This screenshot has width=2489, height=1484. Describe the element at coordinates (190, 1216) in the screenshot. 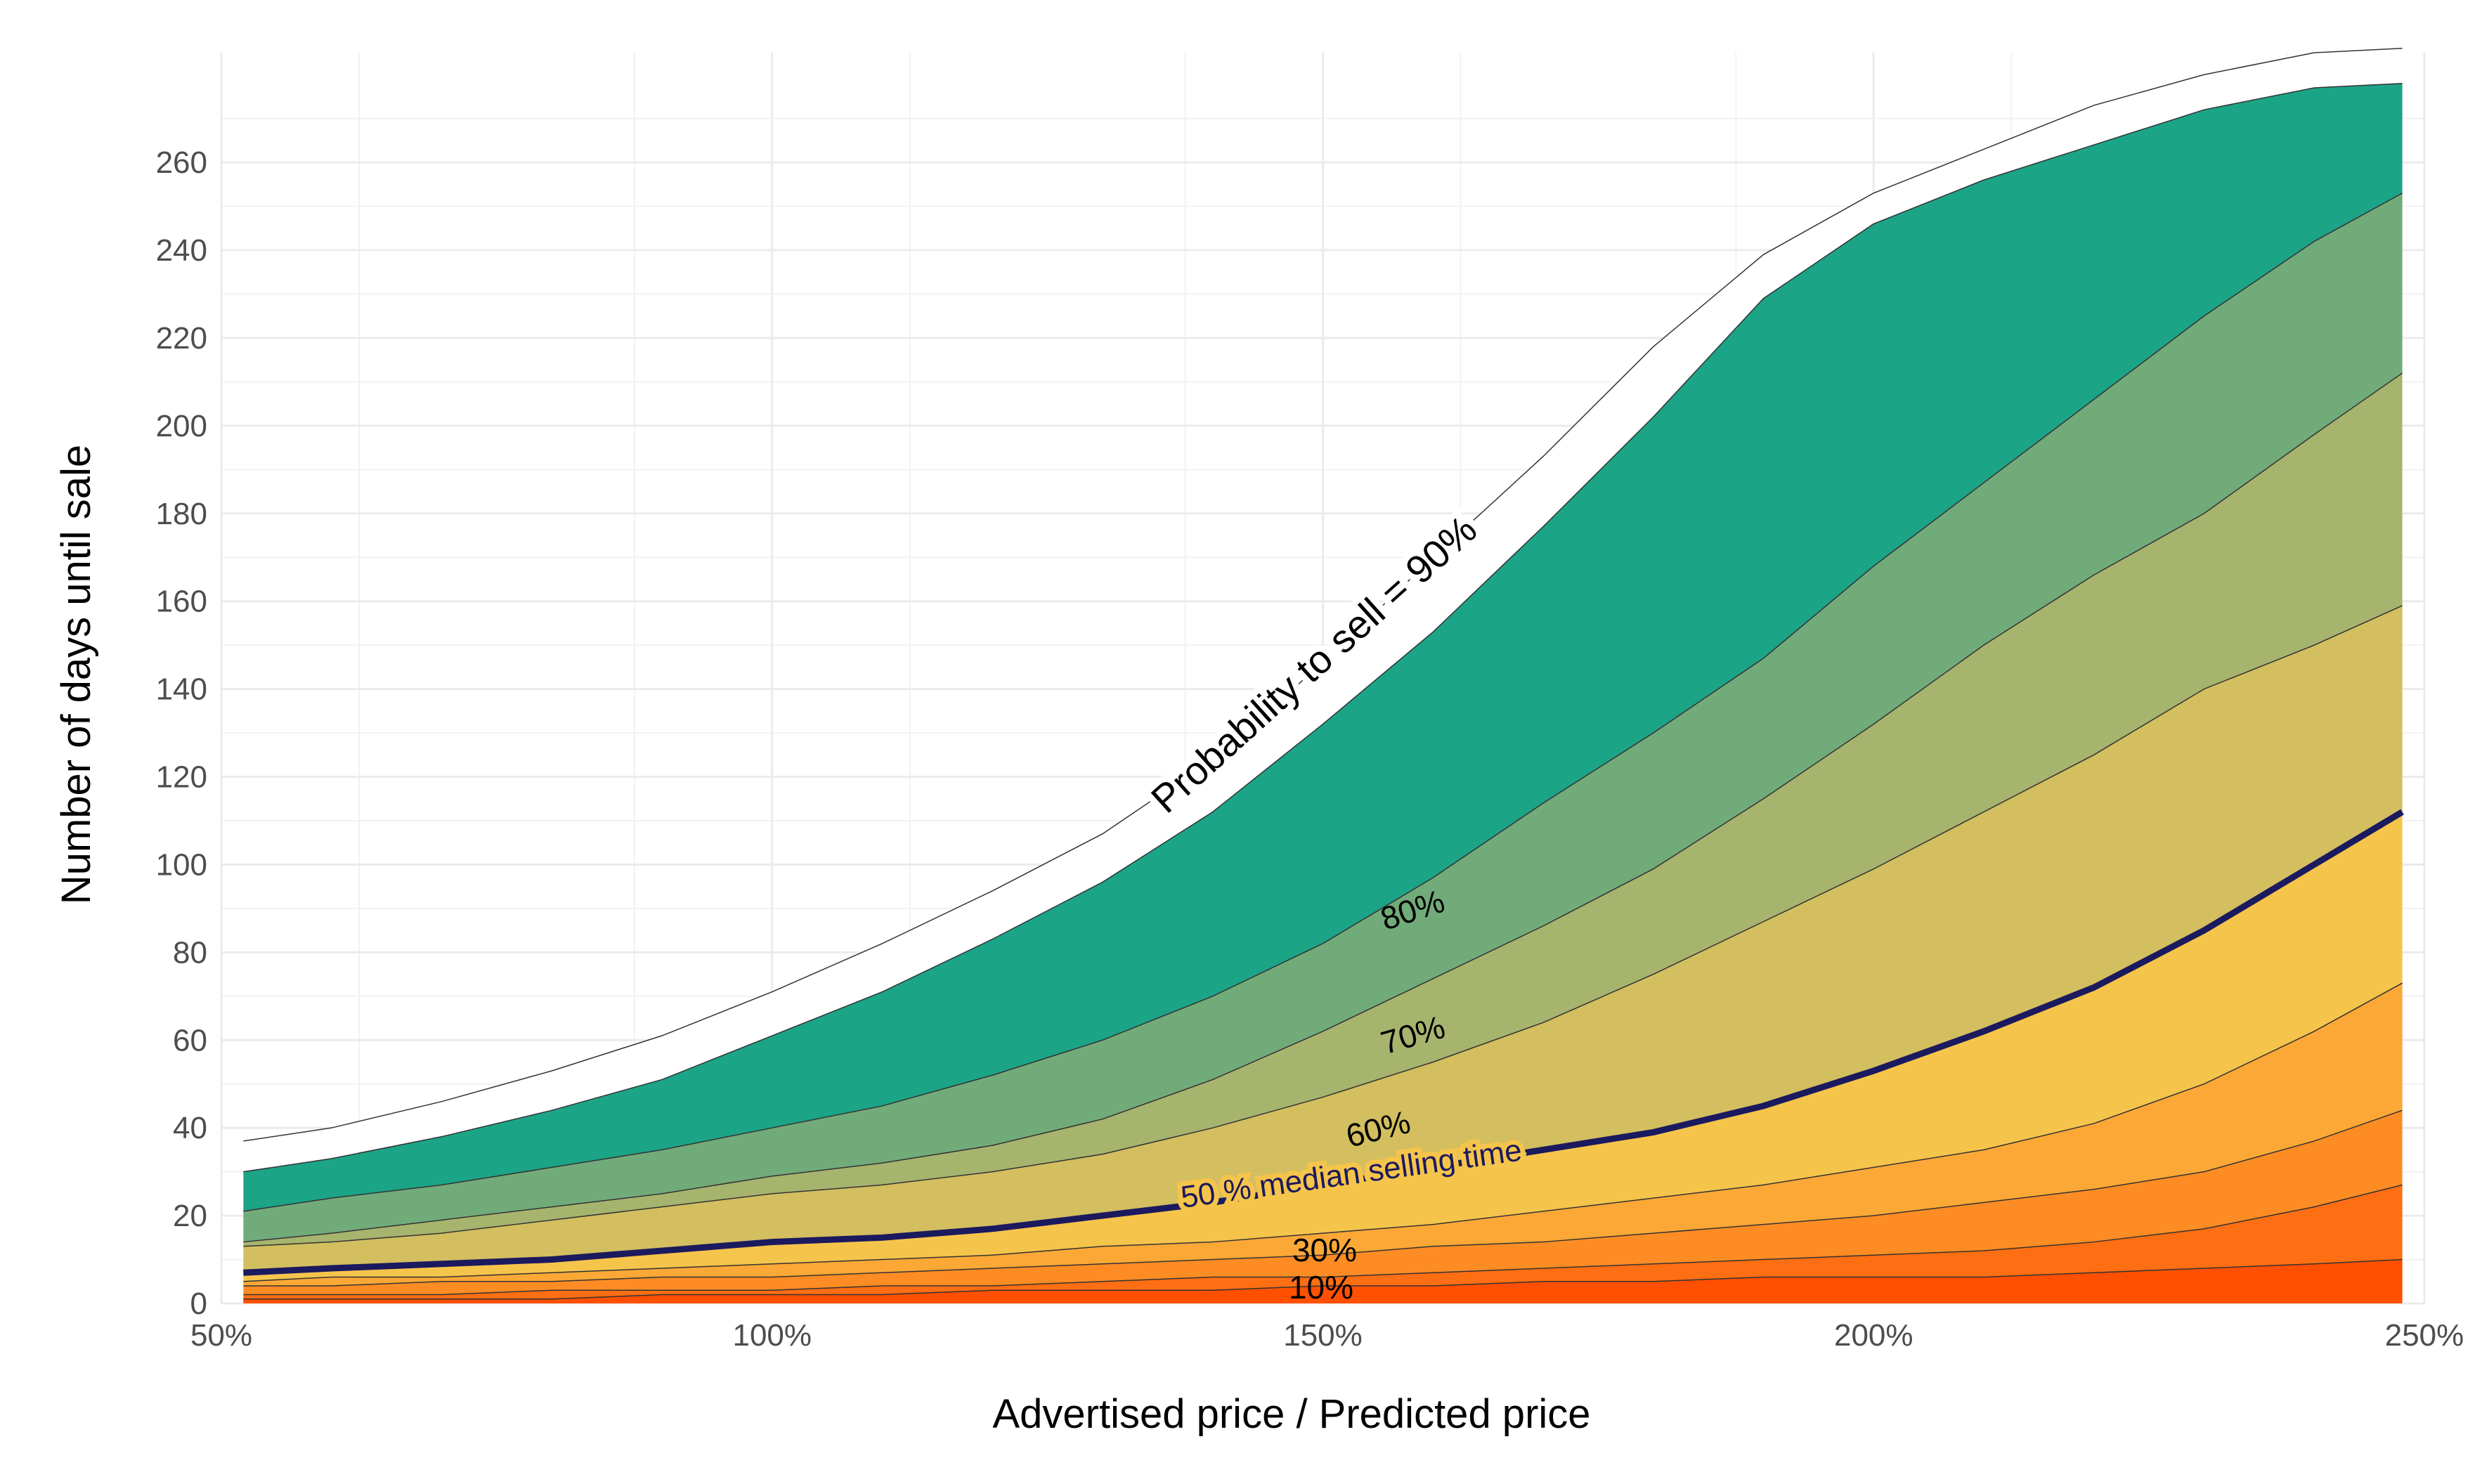

I see `y-tick-label: 20` at that location.